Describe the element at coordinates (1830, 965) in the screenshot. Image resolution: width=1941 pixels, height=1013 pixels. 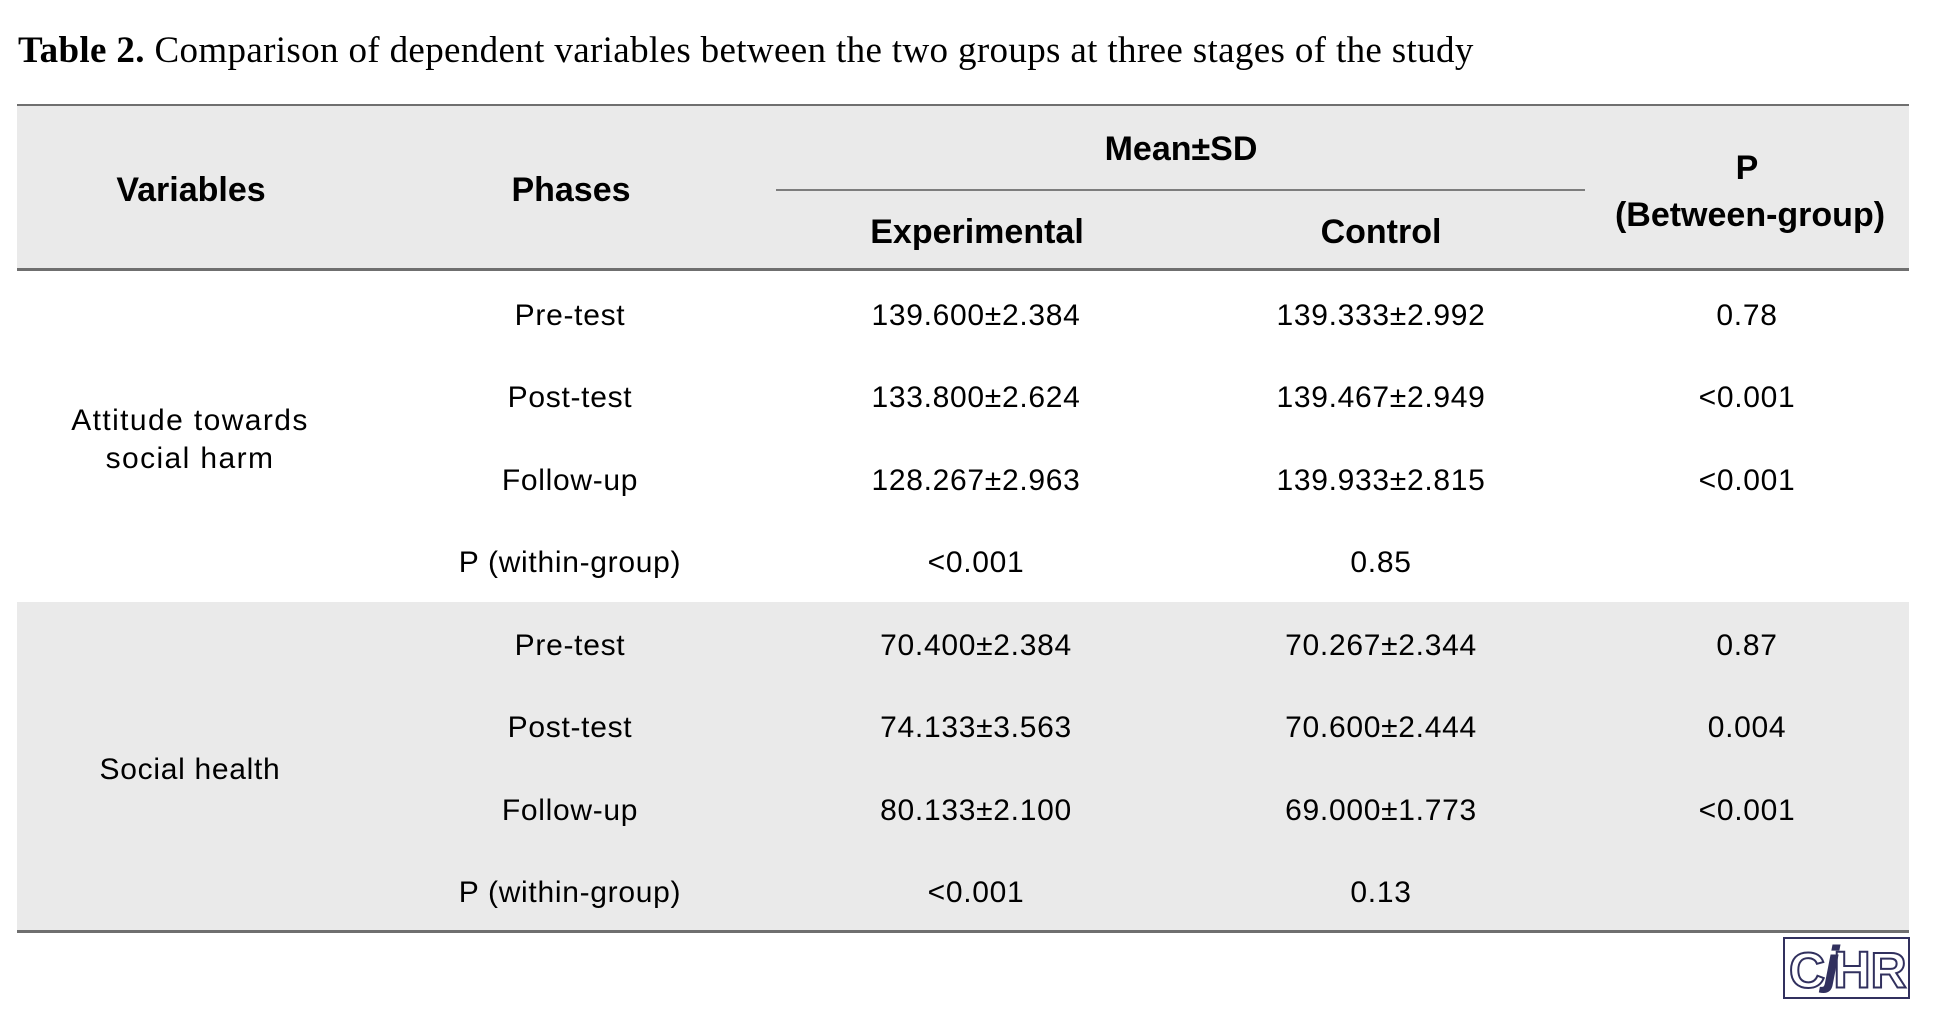
I see `svg-text: j` at that location.